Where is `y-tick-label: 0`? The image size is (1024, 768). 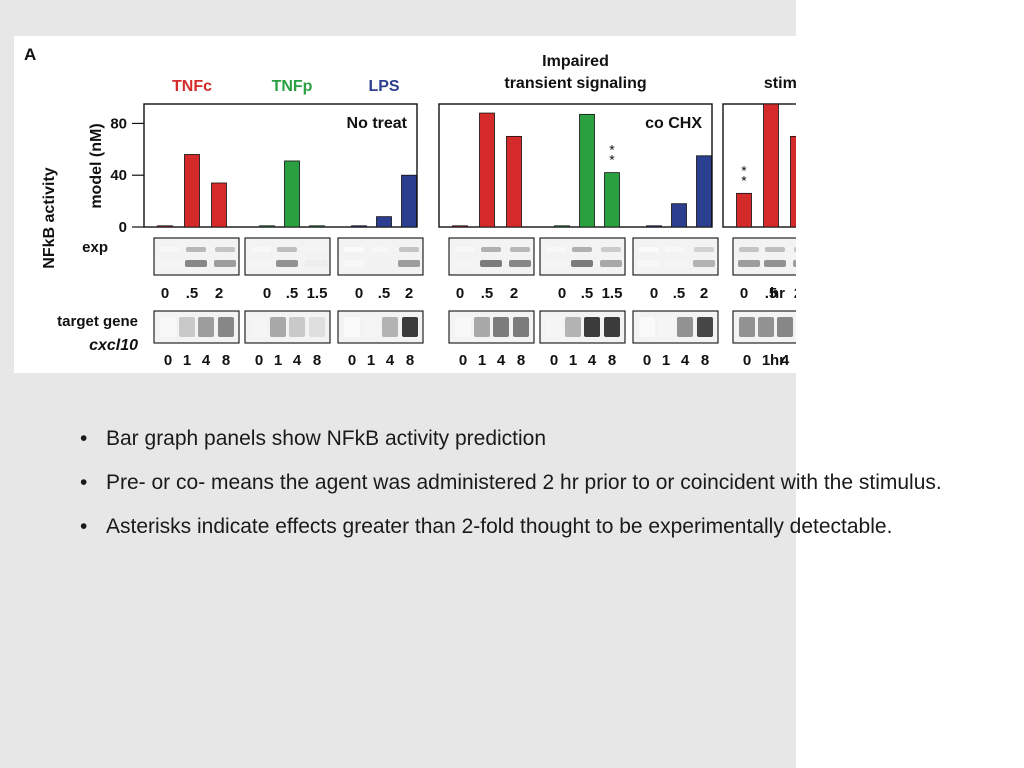 y-tick-label: 0 is located at coordinates (123, 227).